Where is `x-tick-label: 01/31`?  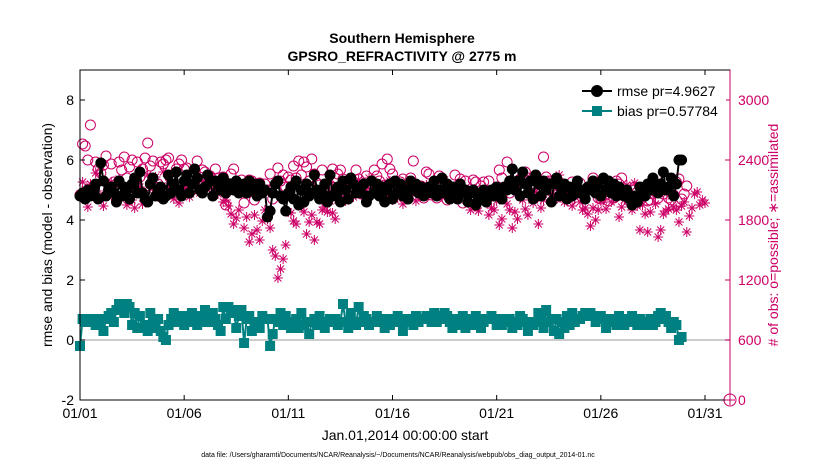
x-tick-label: 01/31 is located at coordinates (704, 413).